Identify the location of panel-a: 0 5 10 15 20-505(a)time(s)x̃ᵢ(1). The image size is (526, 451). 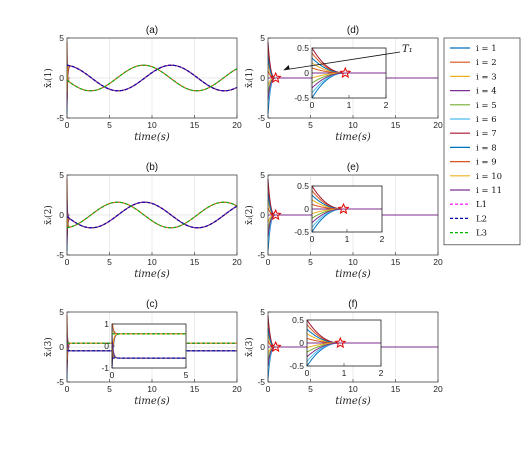
(142, 84).